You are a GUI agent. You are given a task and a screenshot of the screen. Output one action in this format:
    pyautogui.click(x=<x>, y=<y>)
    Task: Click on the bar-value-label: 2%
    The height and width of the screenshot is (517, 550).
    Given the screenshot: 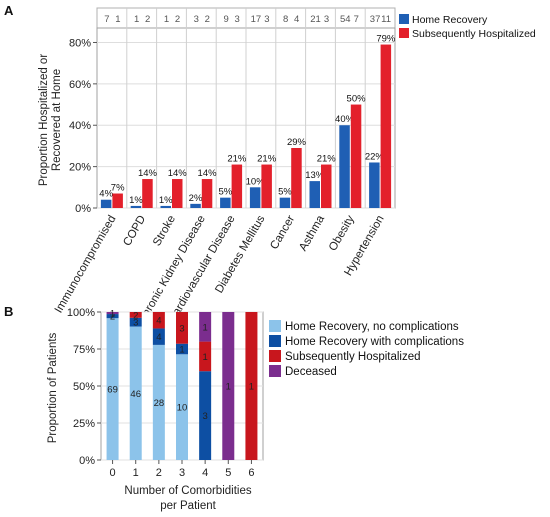 What is the action you would take?
    pyautogui.click(x=196, y=198)
    